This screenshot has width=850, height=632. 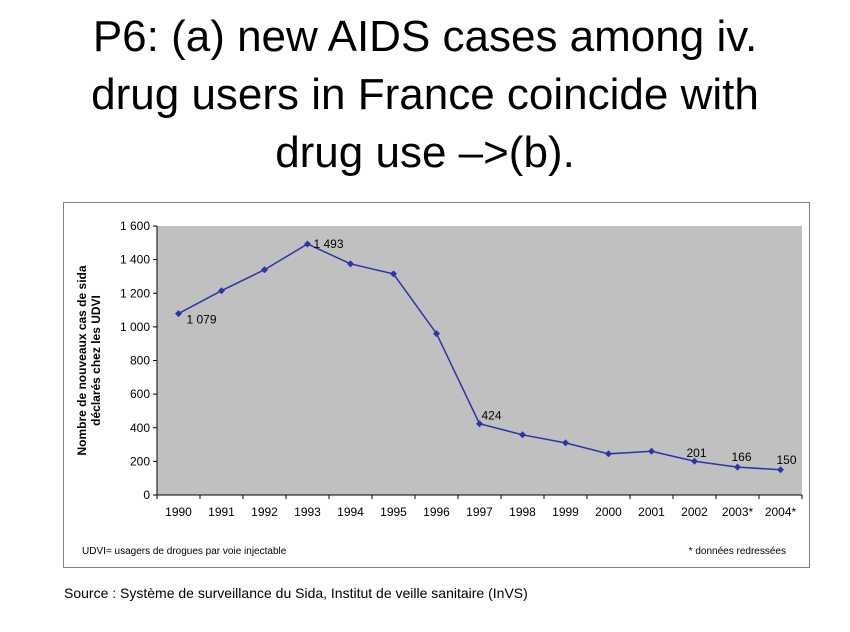 What do you see at coordinates (329, 244) in the screenshot?
I see `data-label: 1 493` at bounding box center [329, 244].